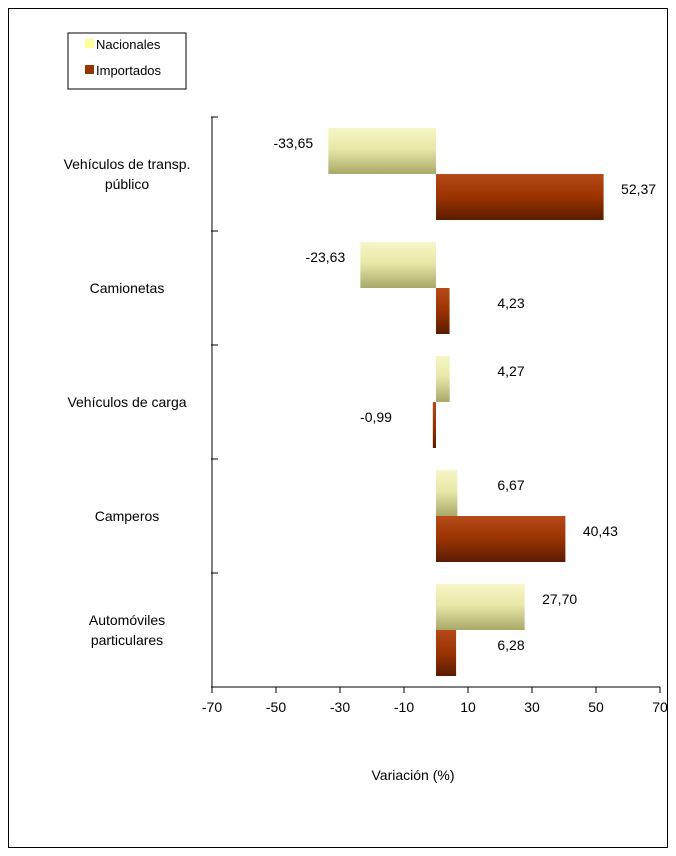  Describe the element at coordinates (293, 143) in the screenshot. I see `data-label: -33,65` at that location.